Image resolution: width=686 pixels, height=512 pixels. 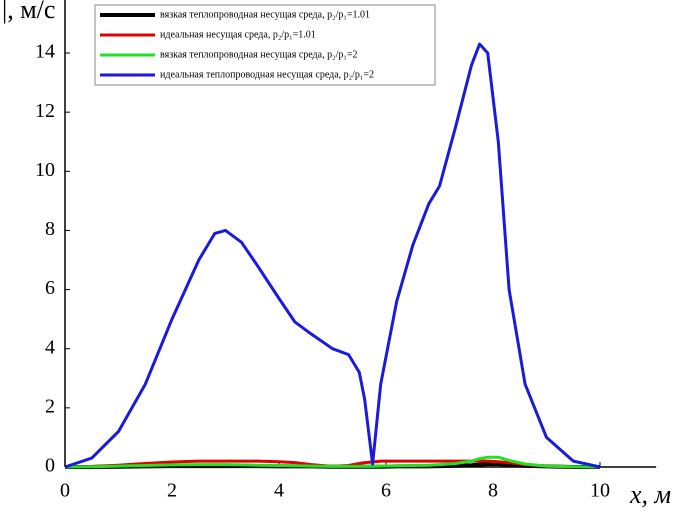 What do you see at coordinates (50, 229) in the screenshot?
I see `y-tick-label: 8` at bounding box center [50, 229].